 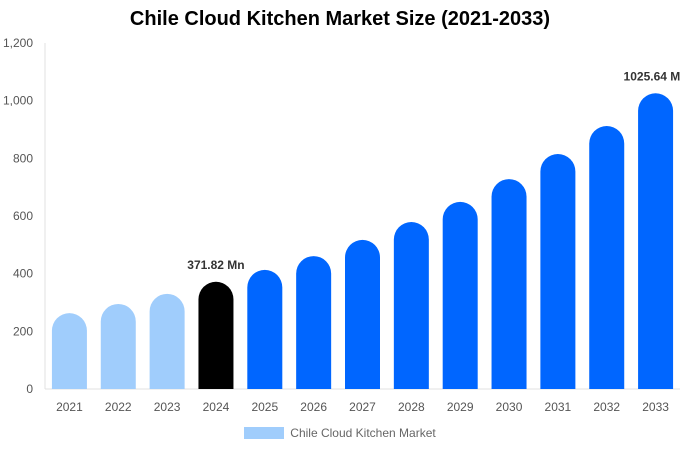 What do you see at coordinates (69, 407) in the screenshot?
I see `x-tick-label: 2021` at bounding box center [69, 407].